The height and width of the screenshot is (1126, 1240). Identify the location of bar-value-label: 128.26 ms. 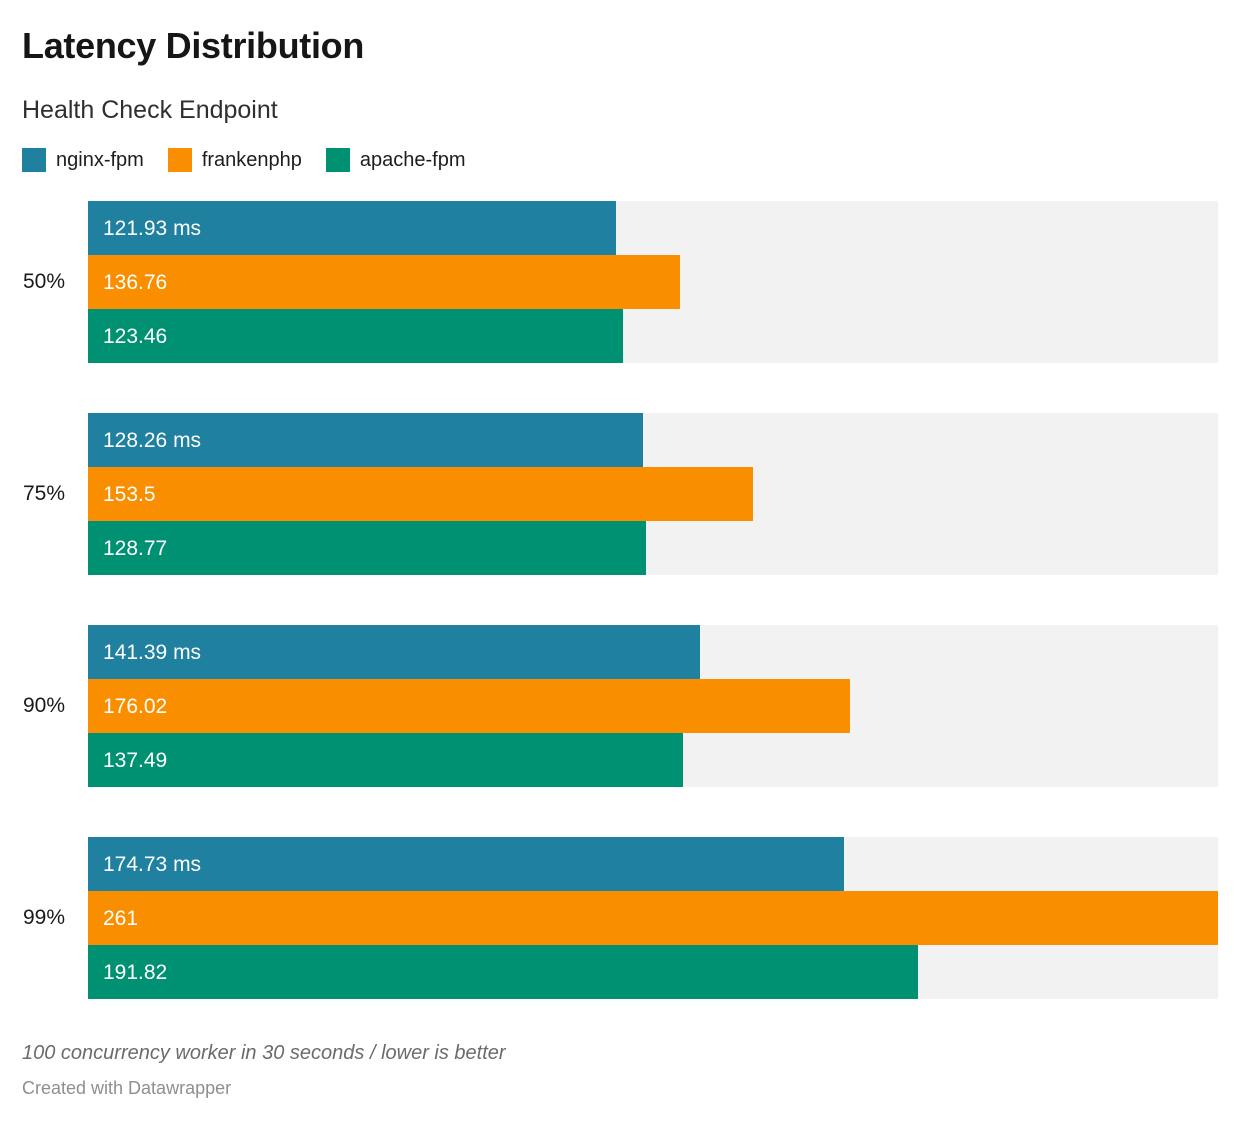
(152, 440).